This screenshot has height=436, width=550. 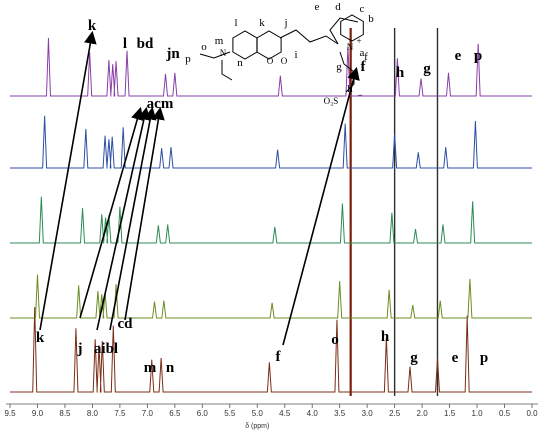 I want to click on ring-pyranone, so click(x=269, y=45).